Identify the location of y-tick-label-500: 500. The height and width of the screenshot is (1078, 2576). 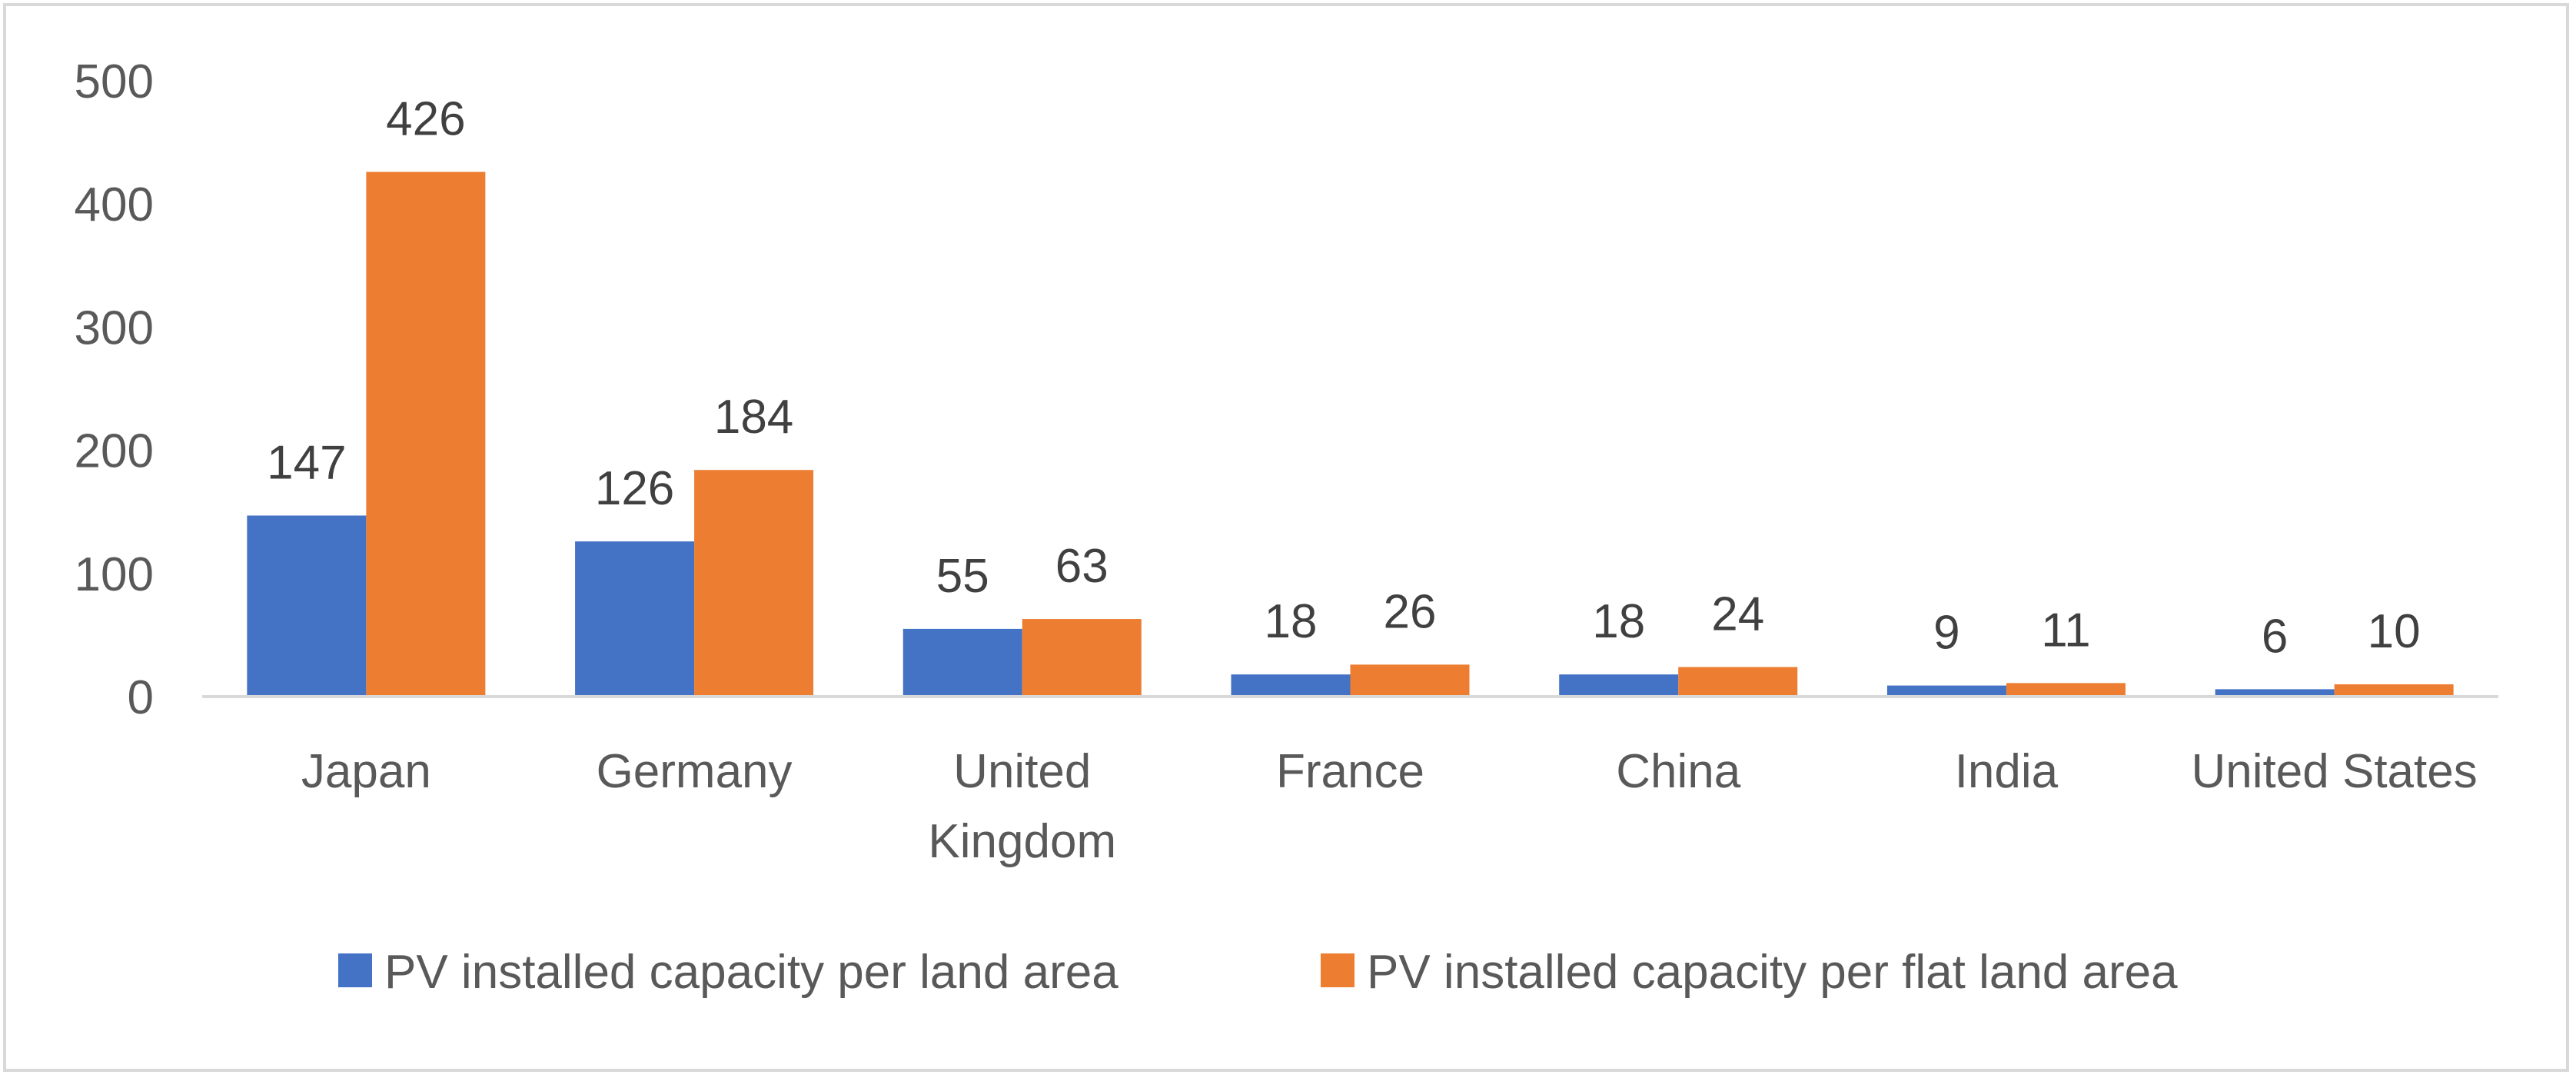
(114, 81).